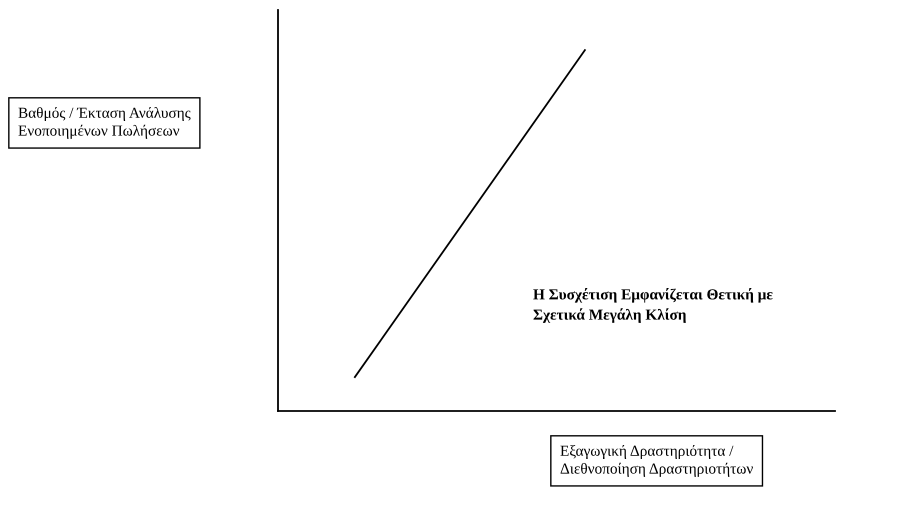 The image size is (904, 506). What do you see at coordinates (656, 461) in the screenshot?
I see `x-axis-title: Εξαγωγική Δραστηριότητα / Διεθνοποίηση Δραστηριοτήτων` at bounding box center [656, 461].